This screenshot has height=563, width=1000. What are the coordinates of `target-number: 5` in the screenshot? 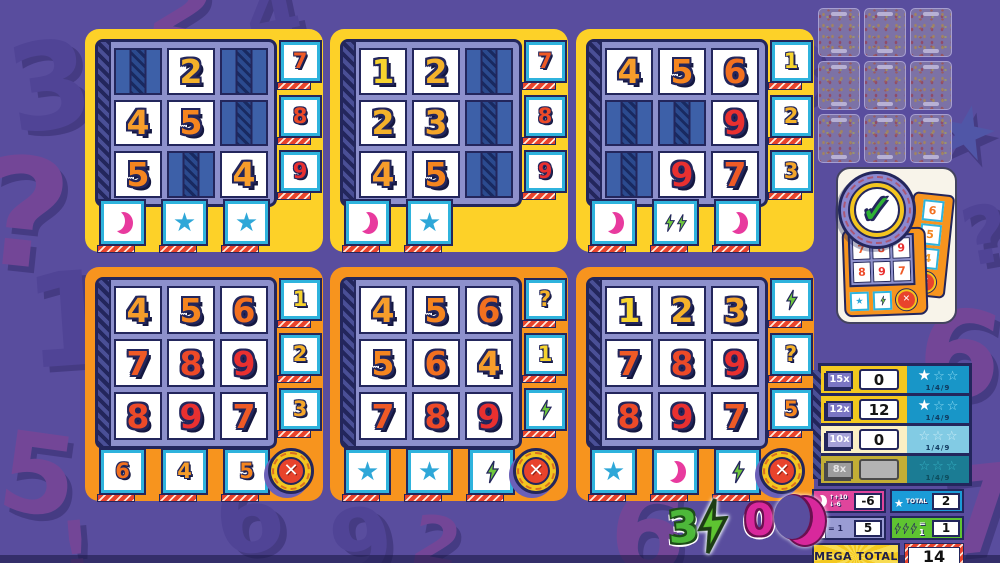 It's located at (791, 409).